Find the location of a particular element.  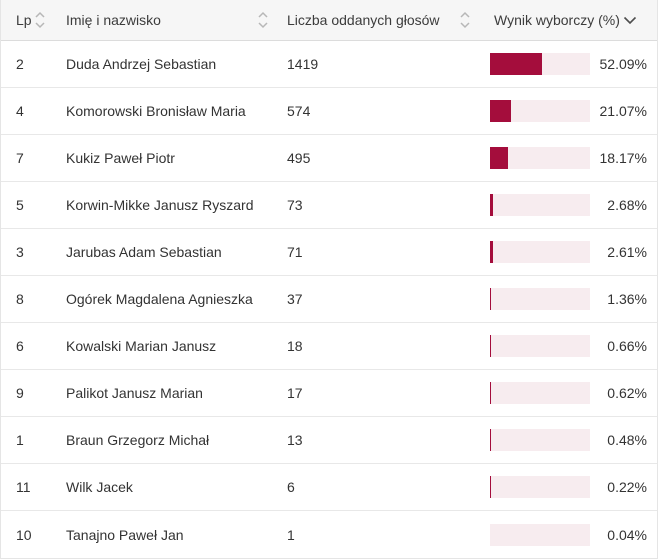

votes-cell: 495 is located at coordinates (299, 158).